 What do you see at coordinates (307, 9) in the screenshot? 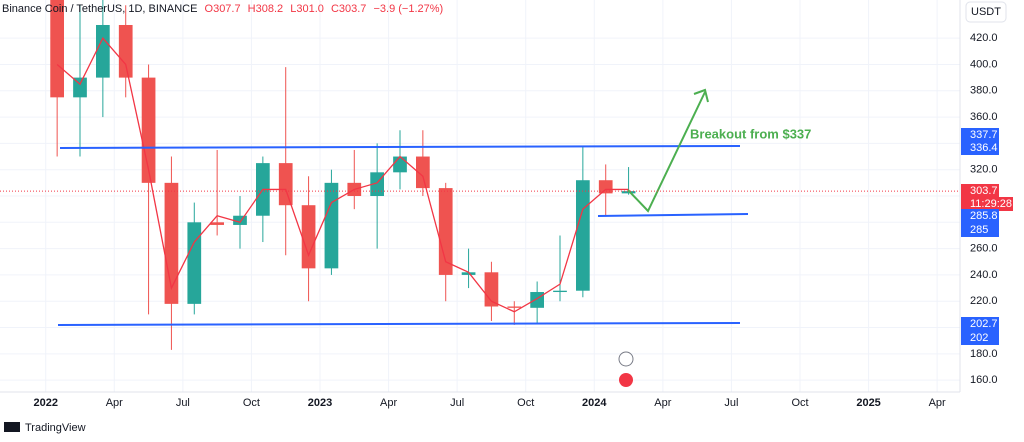
I see `low: L301.0` at bounding box center [307, 9].